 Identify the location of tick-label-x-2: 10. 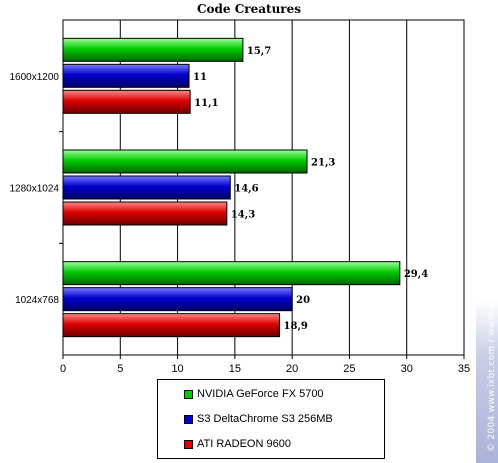
(177, 369).